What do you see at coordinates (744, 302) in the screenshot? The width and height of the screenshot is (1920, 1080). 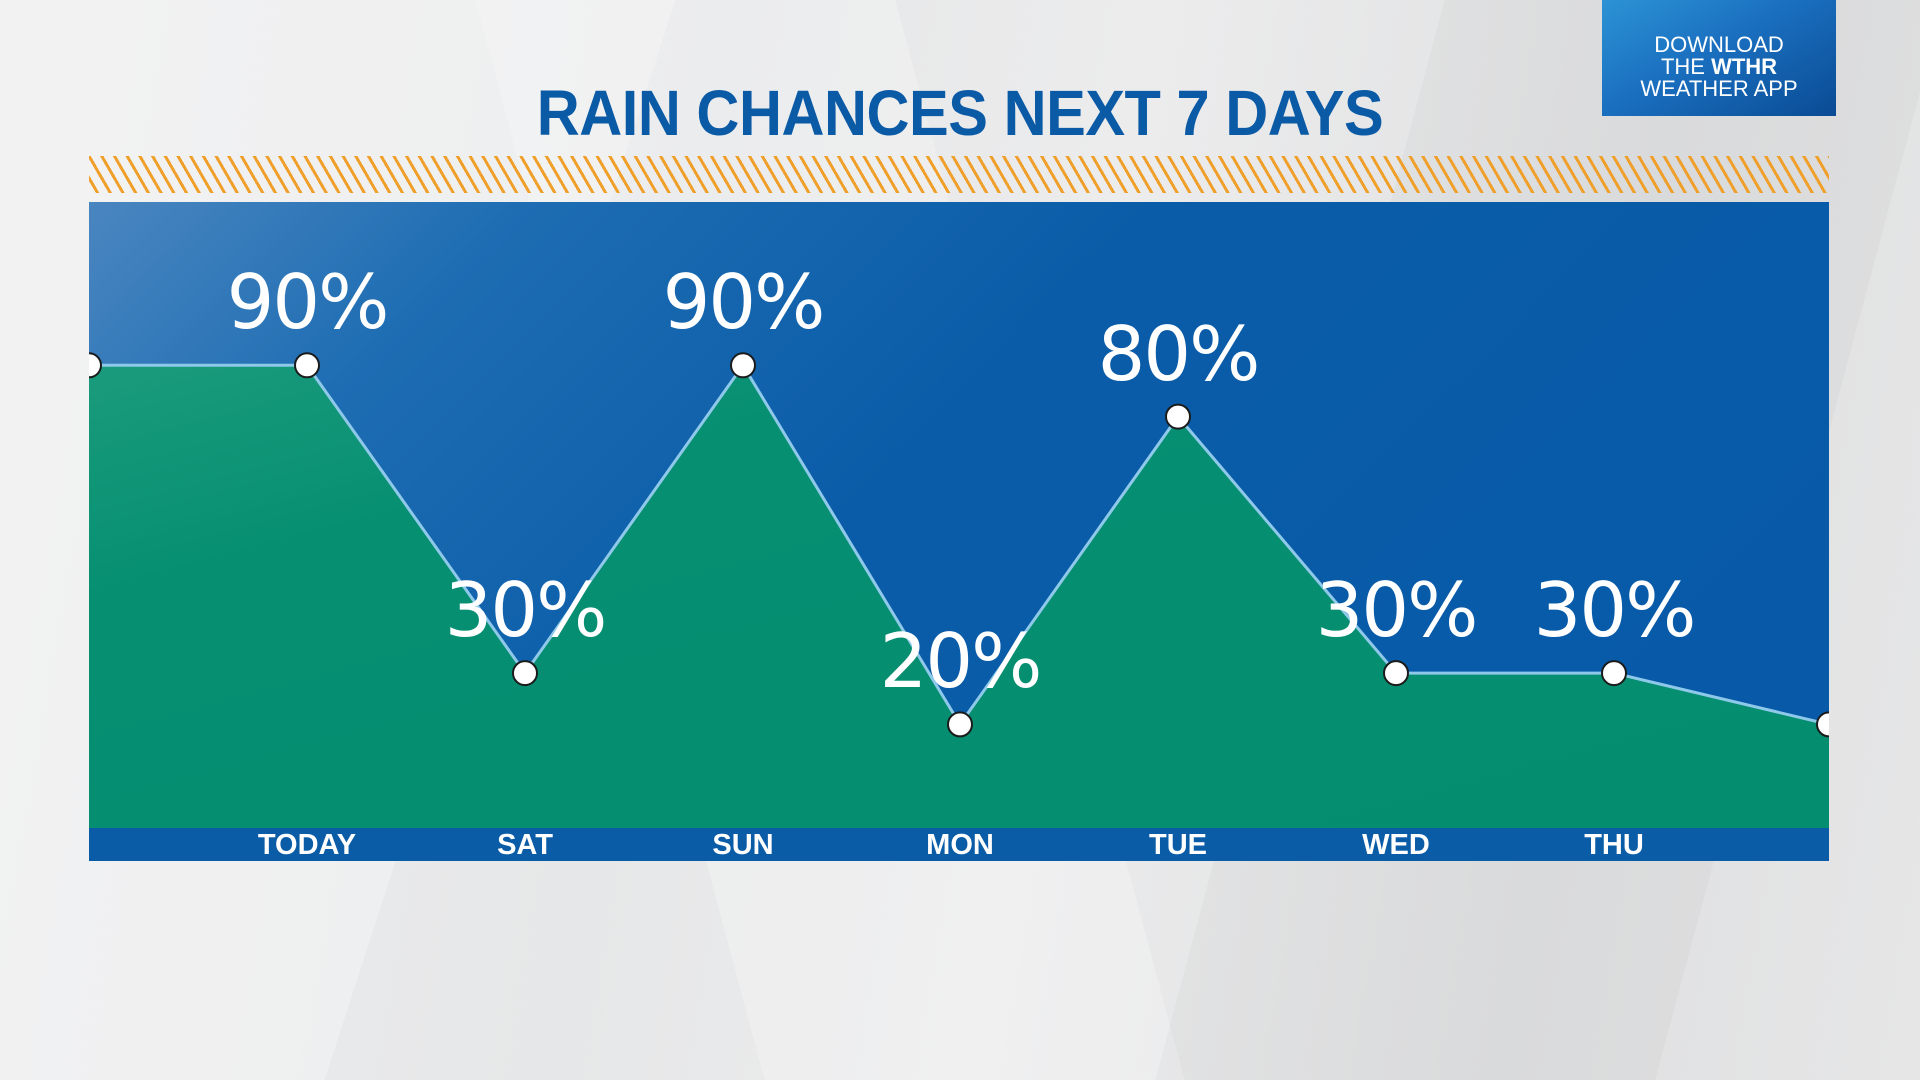 I see `rain-chance-label-sun: 90%` at bounding box center [744, 302].